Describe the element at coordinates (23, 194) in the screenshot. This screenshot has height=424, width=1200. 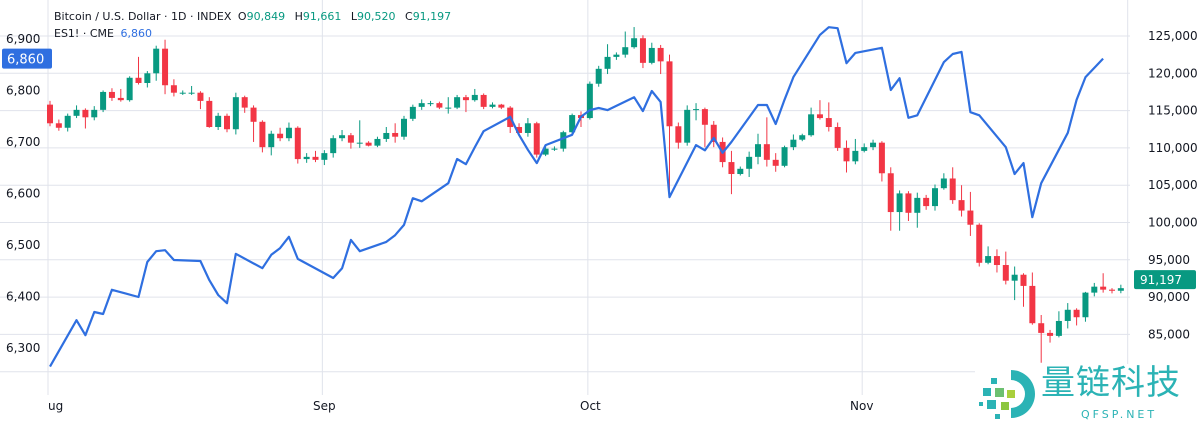
I see `left-axis-tick: 6,600` at that location.